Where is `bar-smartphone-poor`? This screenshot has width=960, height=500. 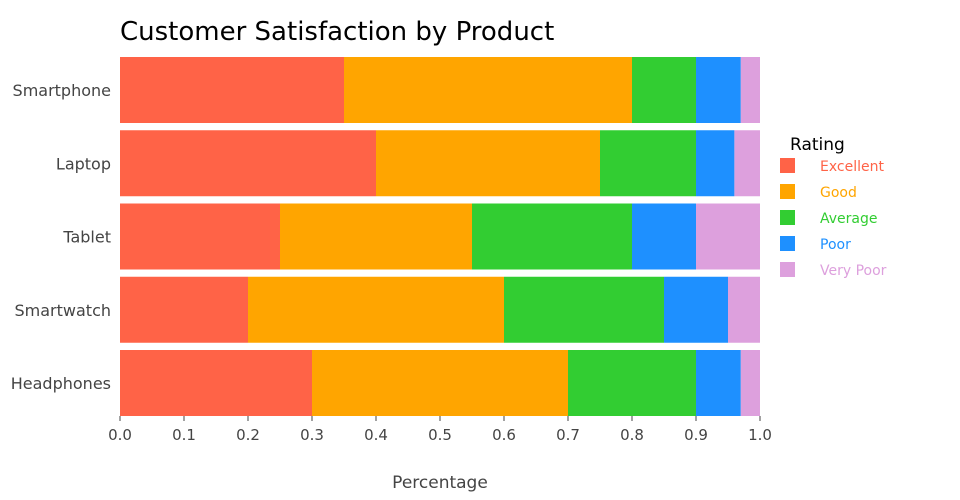
bar-smartphone-poor is located at coordinates (718, 90).